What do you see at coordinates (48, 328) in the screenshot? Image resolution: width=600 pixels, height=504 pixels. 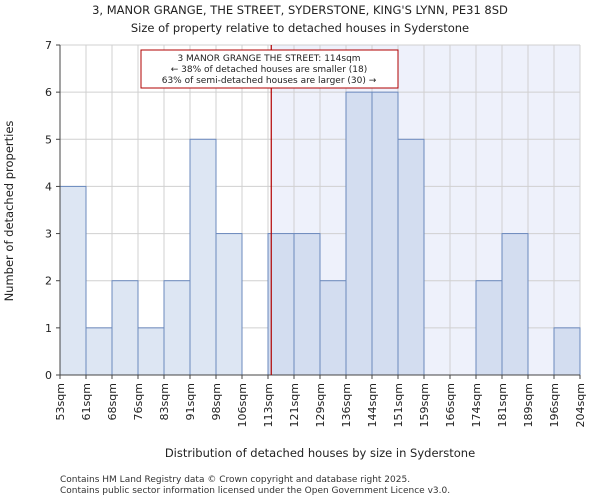 I see `y-tick-label: 1` at bounding box center [48, 328].